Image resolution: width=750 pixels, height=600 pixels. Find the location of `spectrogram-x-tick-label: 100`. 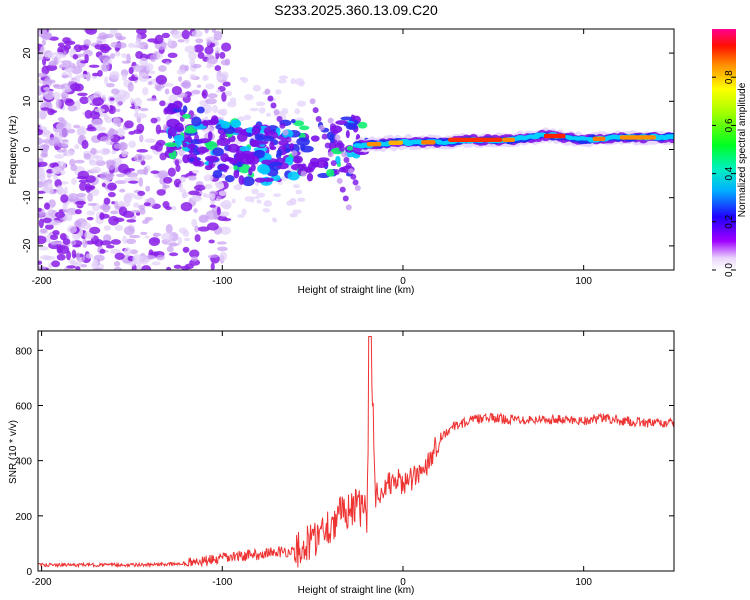

spectrogram-x-tick-label: 100 is located at coordinates (583, 281).